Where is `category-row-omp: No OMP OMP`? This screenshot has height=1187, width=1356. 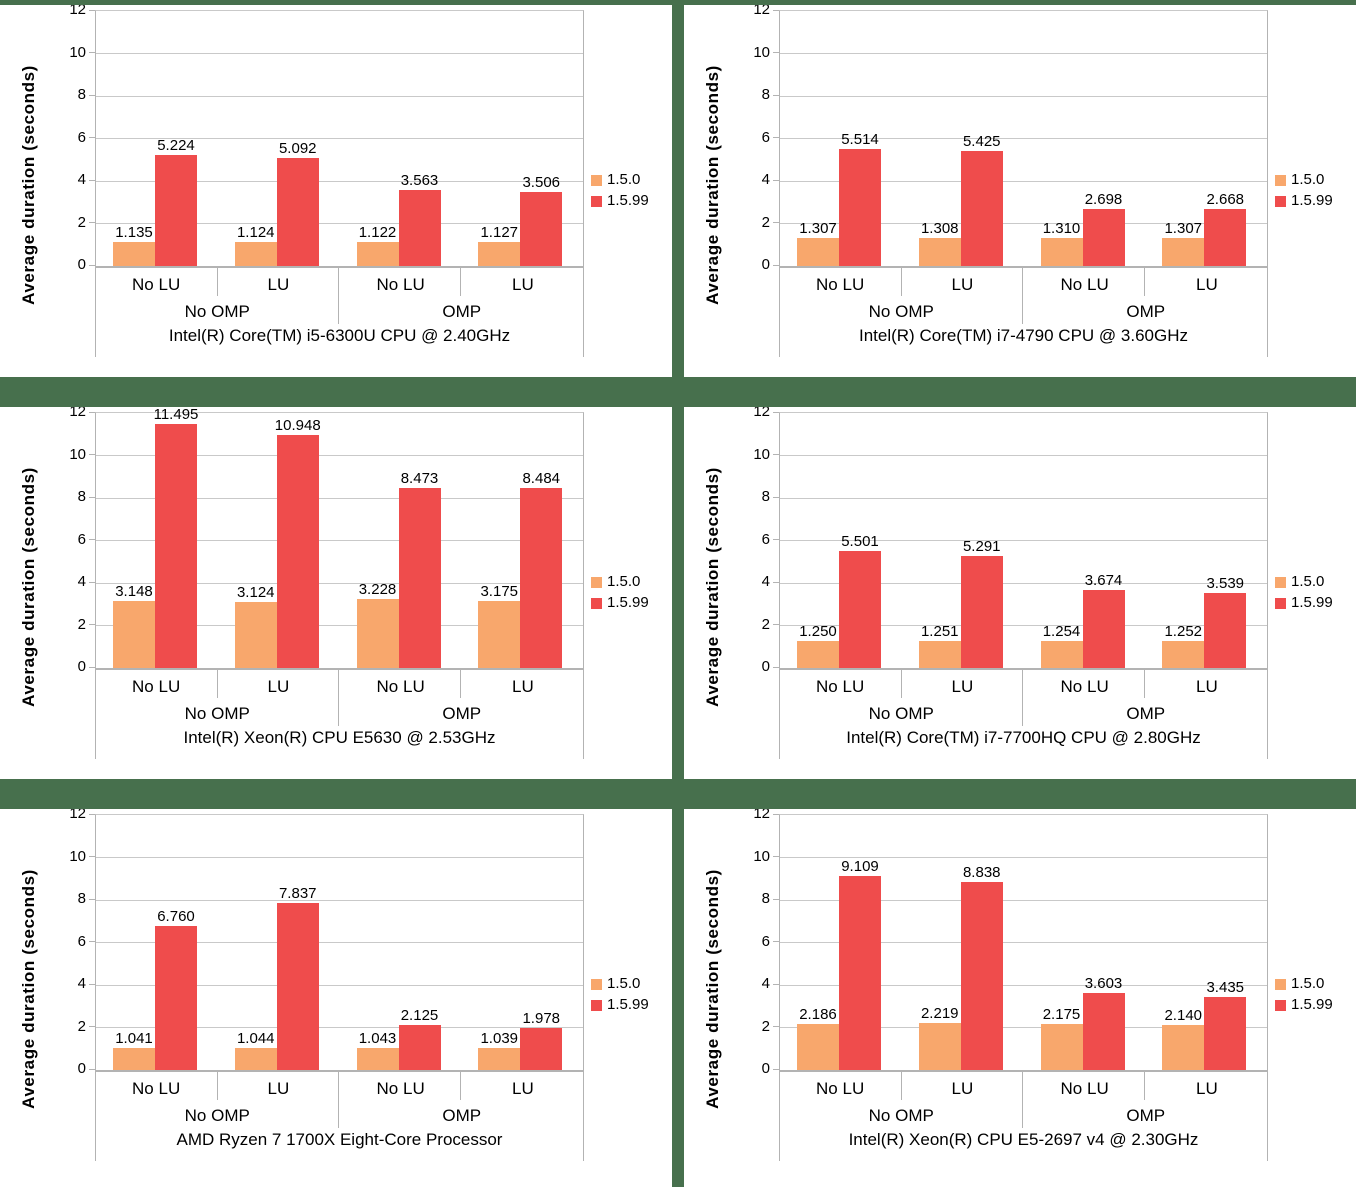
category-row-omp: No OMP OMP is located at coordinates (339, 1116).